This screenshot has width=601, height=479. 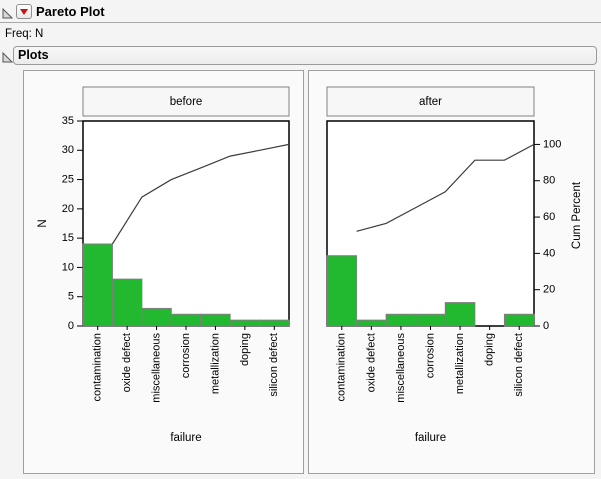 What do you see at coordinates (519, 320) in the screenshot?
I see `bar-after-silicon-defect` at bounding box center [519, 320].